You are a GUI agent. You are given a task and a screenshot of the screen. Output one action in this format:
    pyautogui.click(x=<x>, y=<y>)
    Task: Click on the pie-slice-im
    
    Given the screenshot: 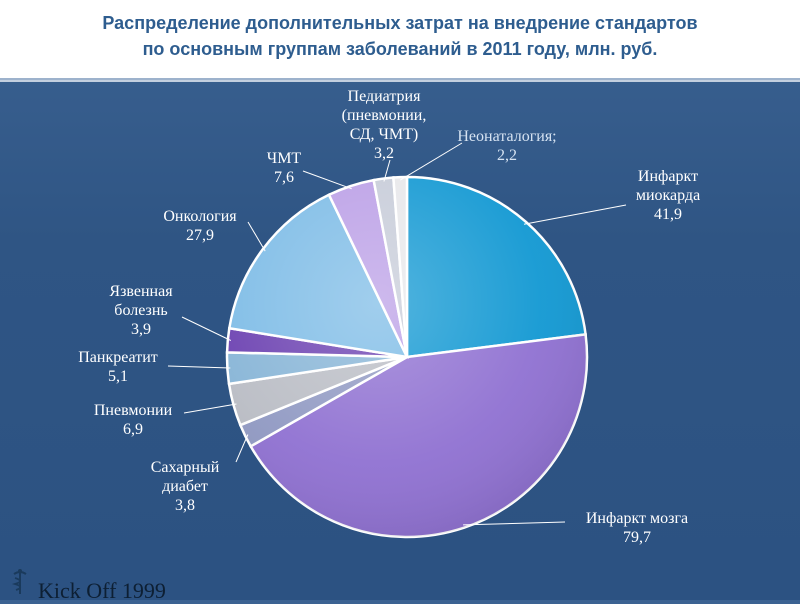 What is the action you would take?
    pyautogui.click(x=496, y=267)
    